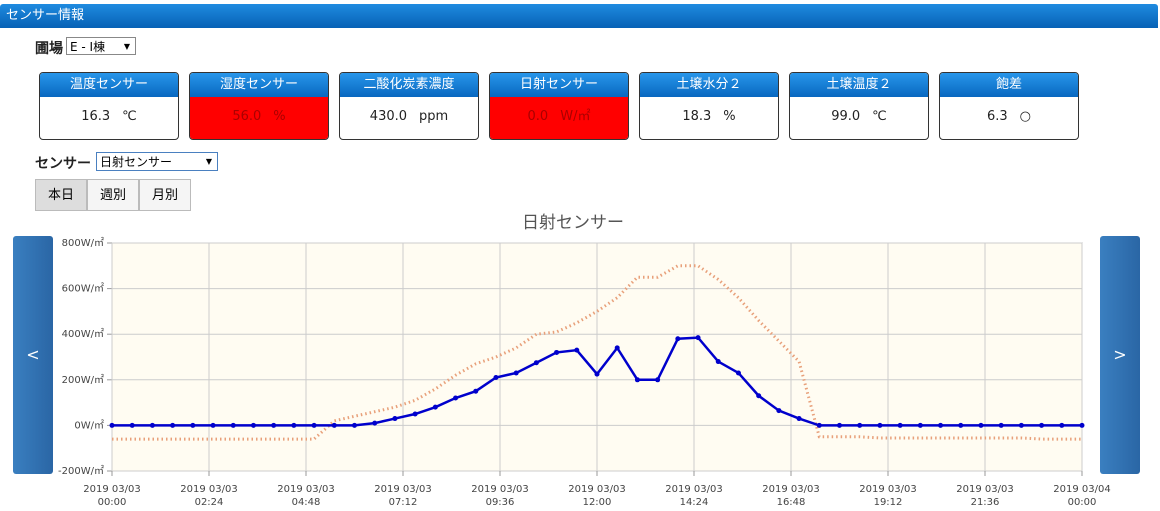 The height and width of the screenshot is (511, 1160). I want to click on sensor-card: 土壌水分２ 18.3%, so click(709, 106).